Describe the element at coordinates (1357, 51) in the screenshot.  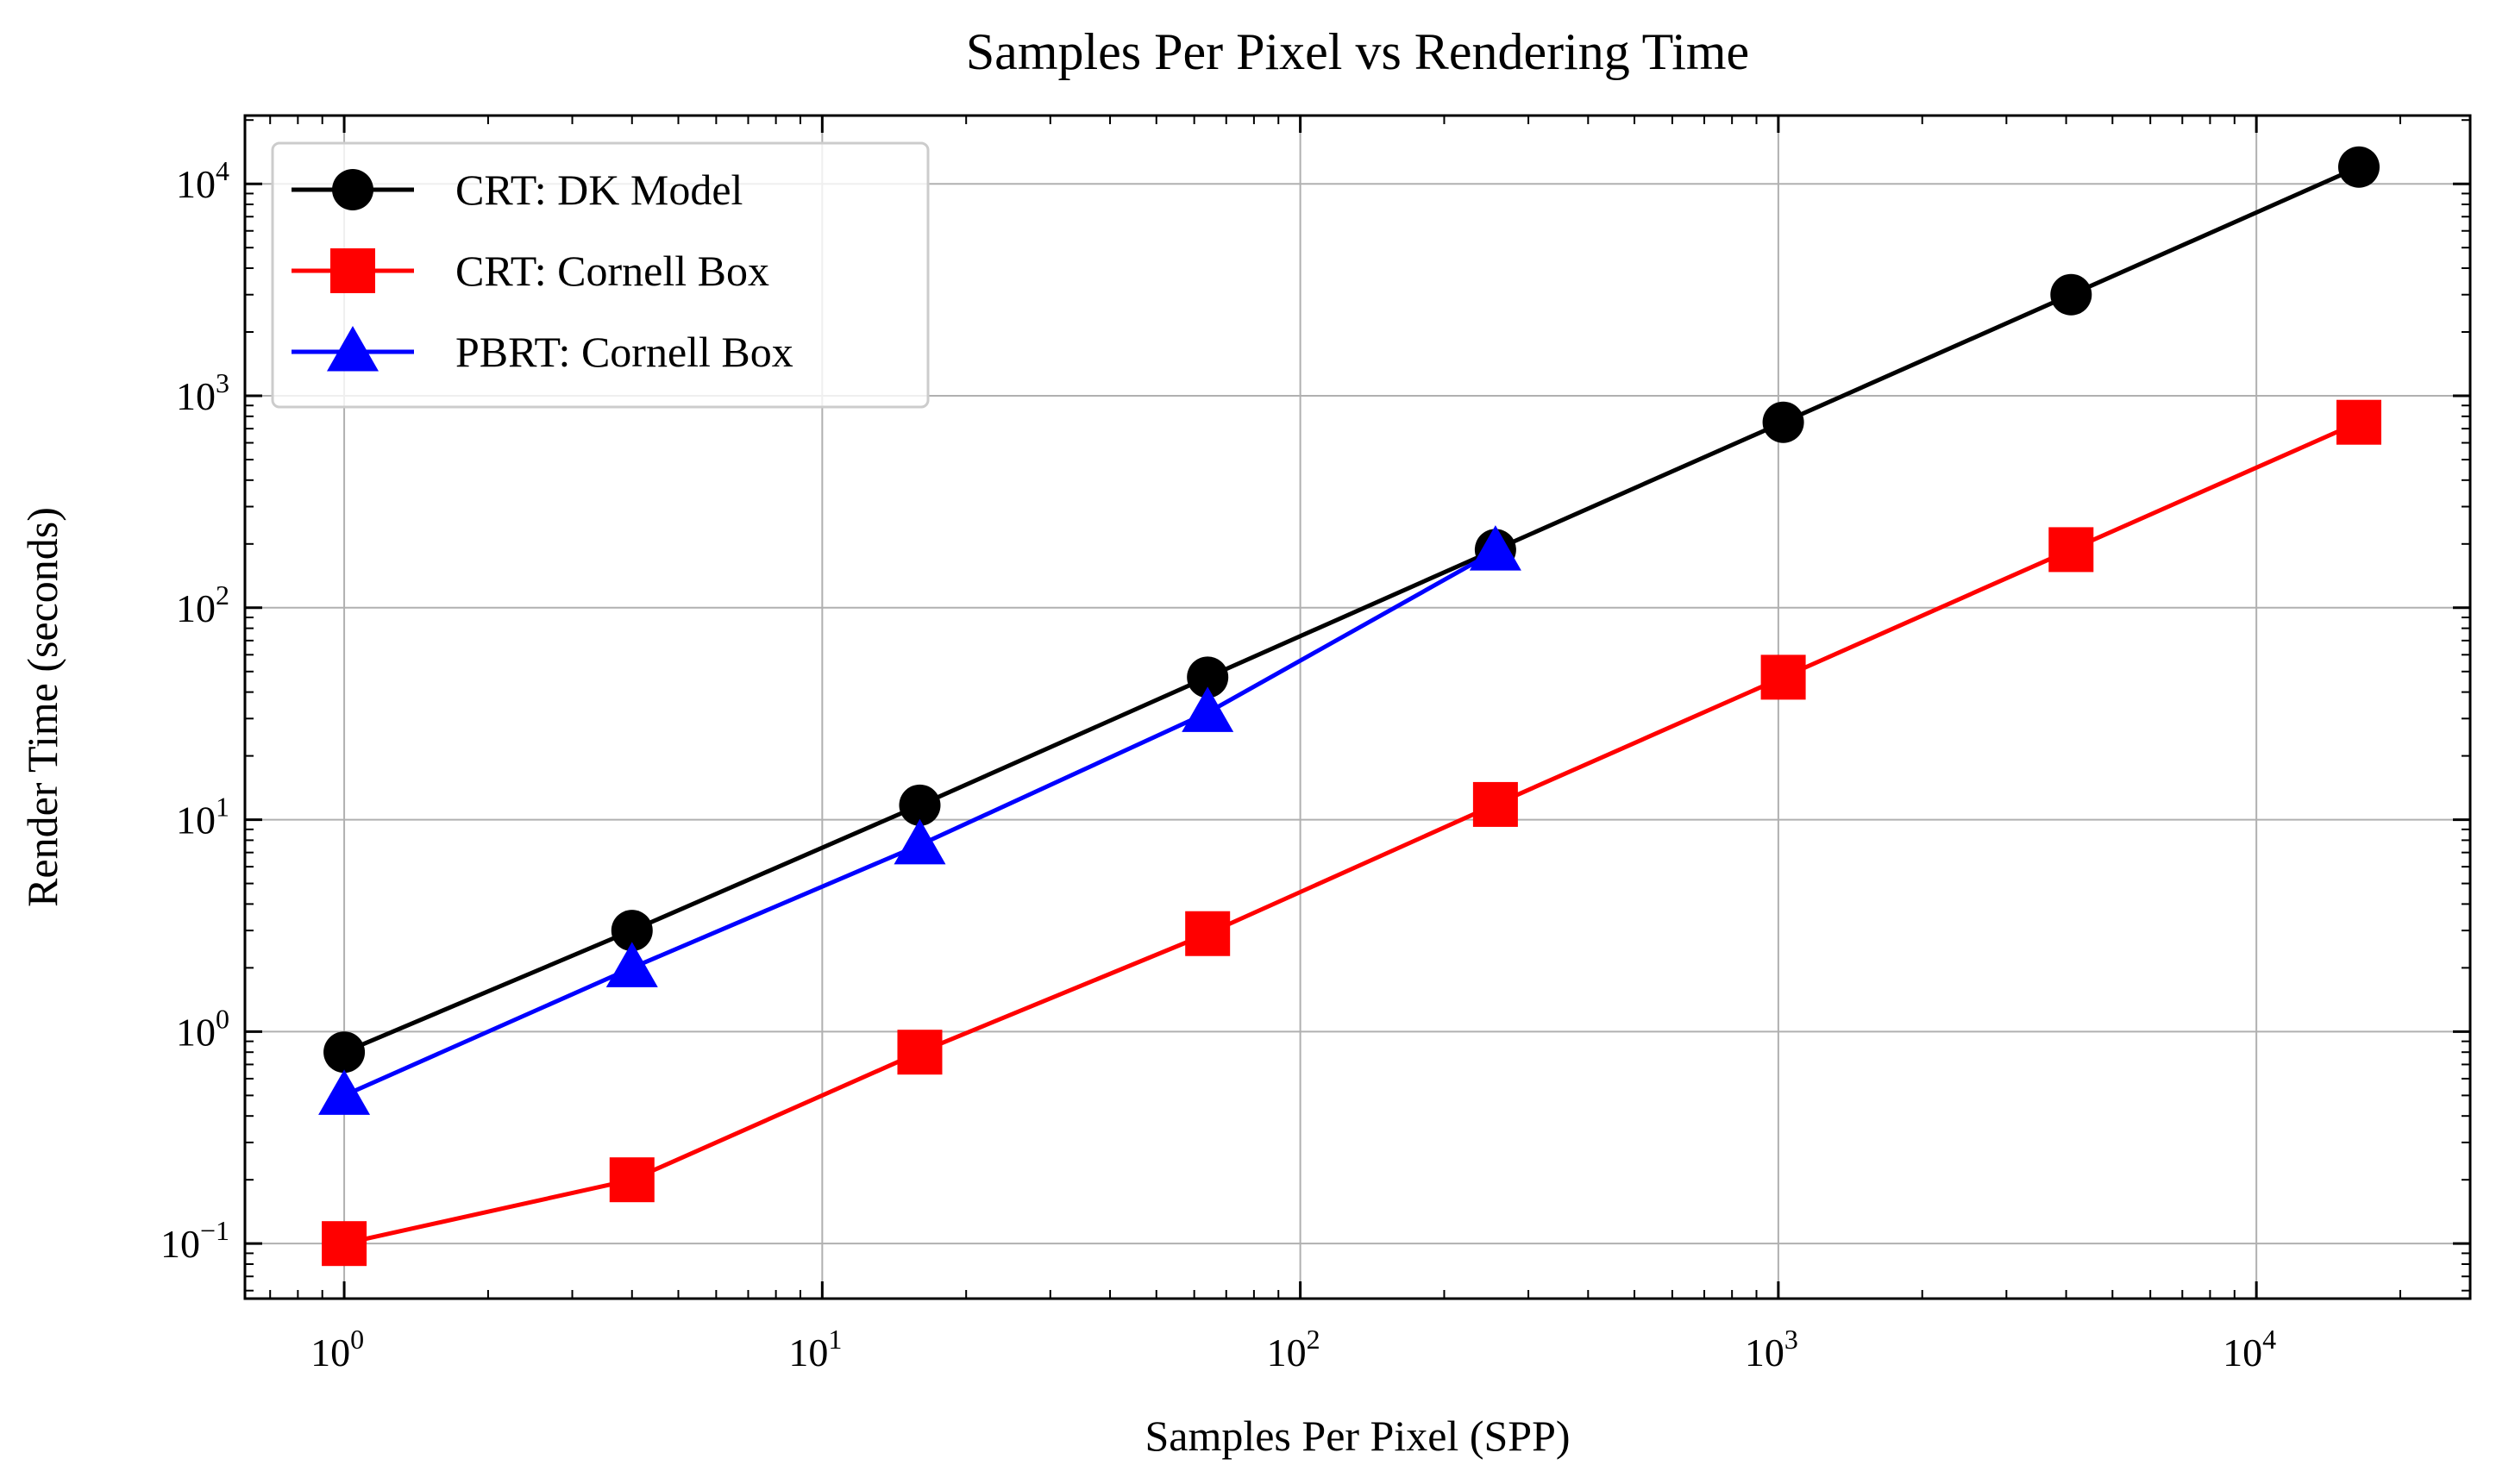
I see `chart-title: Samples Per Pixel vs Rendering Time` at that location.